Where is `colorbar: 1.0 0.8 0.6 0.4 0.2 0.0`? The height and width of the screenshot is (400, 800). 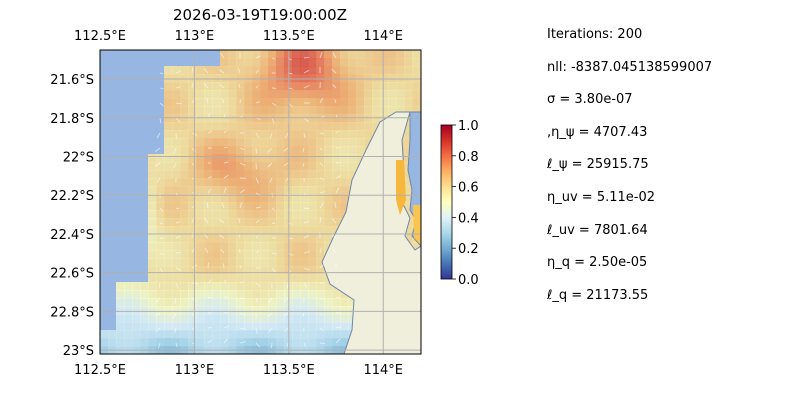
colorbar: 1.0 0.8 0.6 0.4 0.2 0.0 is located at coordinates (459, 203).